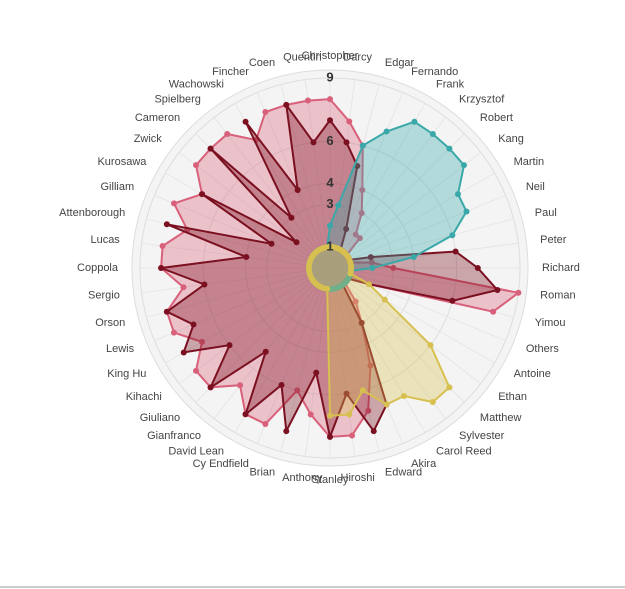 The width and height of the screenshot is (625, 589). What do you see at coordinates (464, 452) in the screenshot?
I see `category-label: Carol Reed` at bounding box center [464, 452].